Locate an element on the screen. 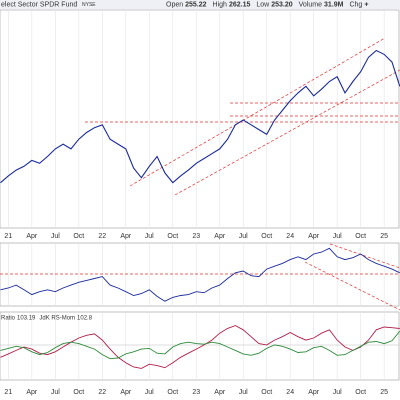 Image resolution: width=400 pixels, height=400 pixels. stat-label: High is located at coordinates (220, 4).